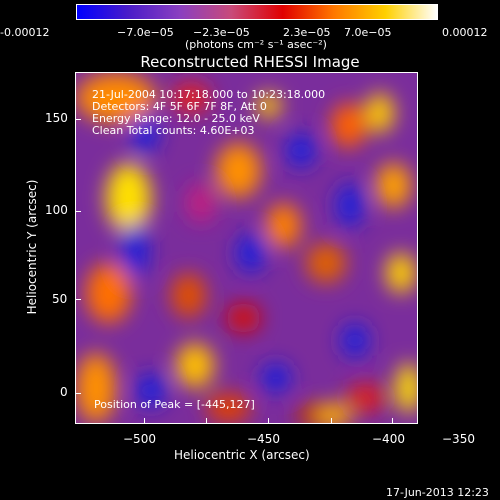 The height and width of the screenshot is (500, 500). What do you see at coordinates (250, 62) in the screenshot?
I see `image-title: Reconstructed RHESSI Image` at bounding box center [250, 62].